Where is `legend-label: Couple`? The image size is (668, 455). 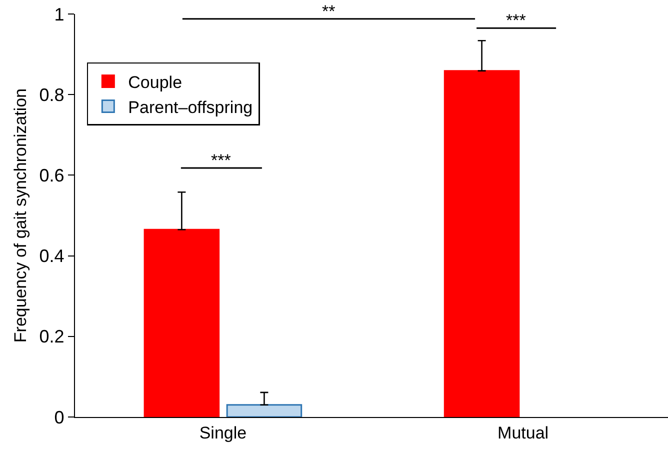 legend-label: Couple is located at coordinates (155, 82).